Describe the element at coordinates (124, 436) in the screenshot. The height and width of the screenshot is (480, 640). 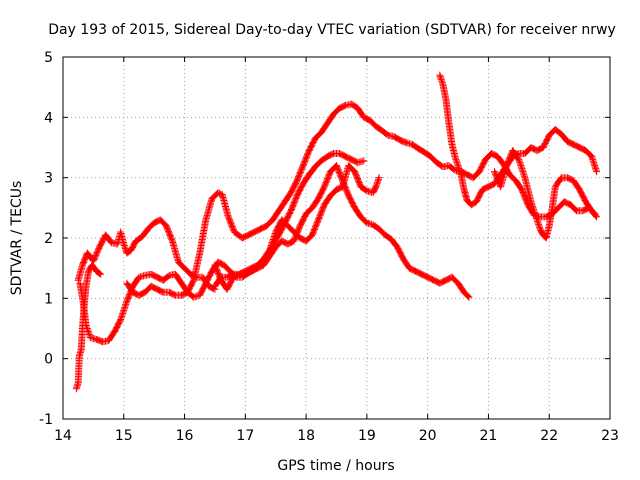
I see `x-tick-label: 15` at that location.